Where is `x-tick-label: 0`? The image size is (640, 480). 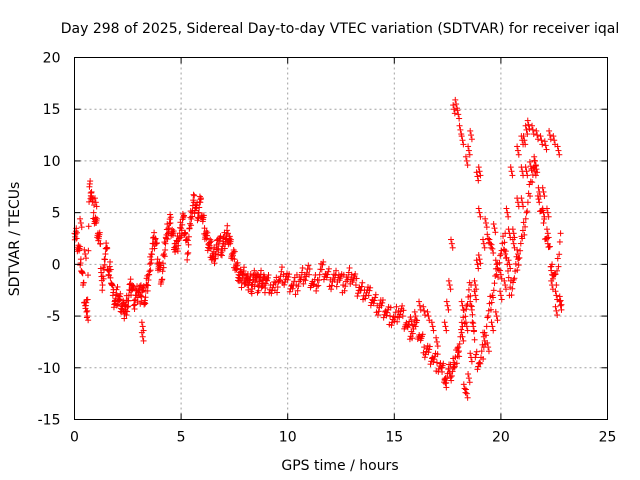
x-tick-label: 0 is located at coordinates (74, 438).